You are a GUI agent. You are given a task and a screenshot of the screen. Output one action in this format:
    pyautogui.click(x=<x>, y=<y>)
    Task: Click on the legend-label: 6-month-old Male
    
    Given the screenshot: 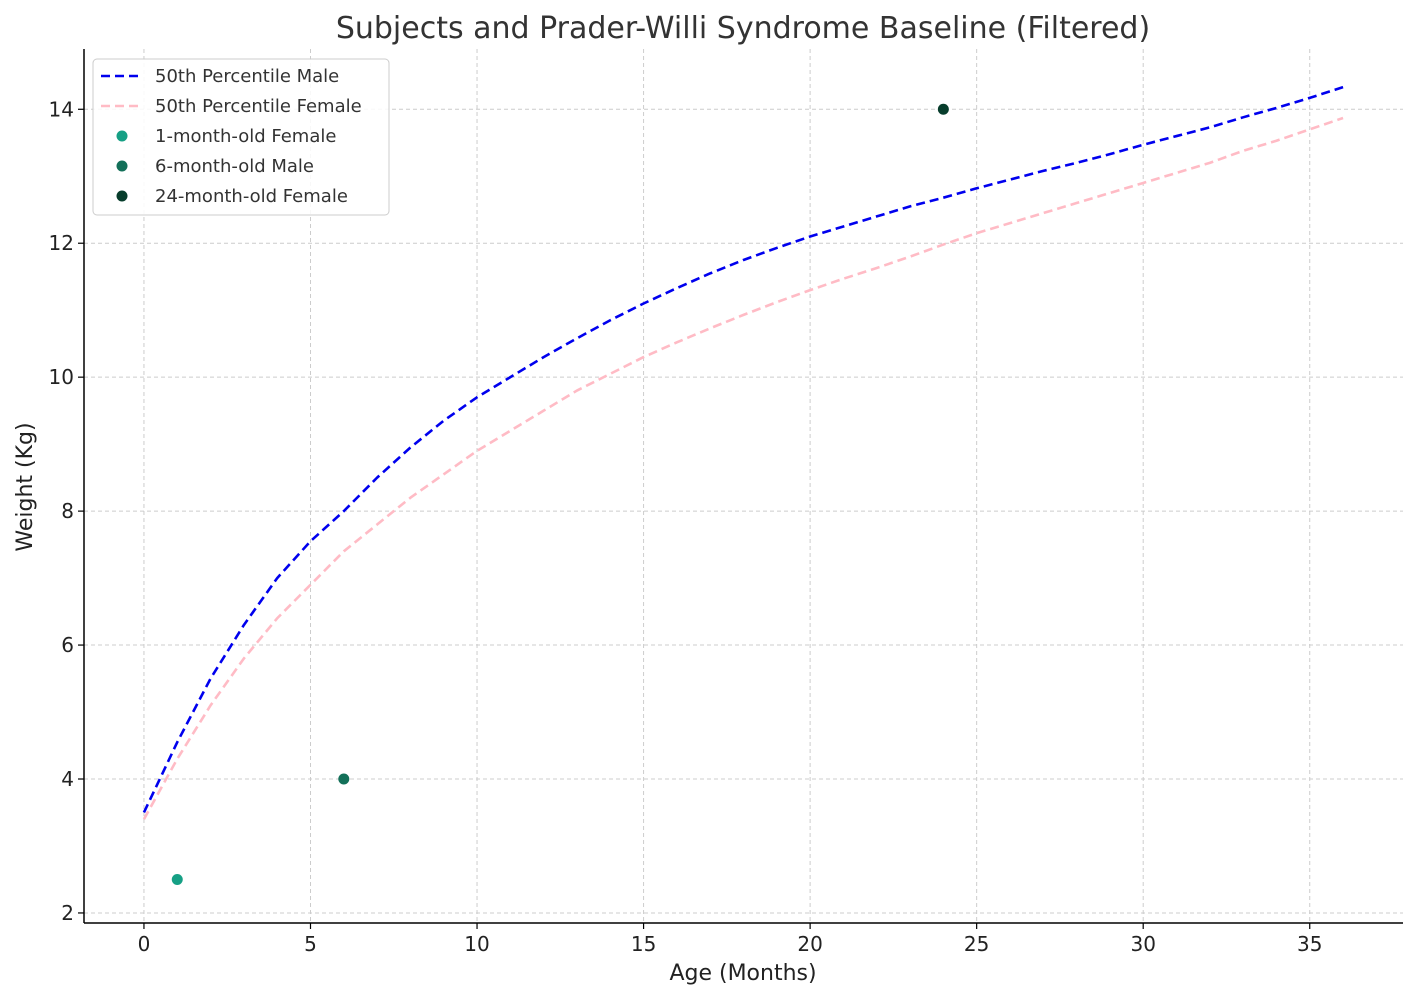 What is the action you would take?
    pyautogui.click(x=234, y=166)
    